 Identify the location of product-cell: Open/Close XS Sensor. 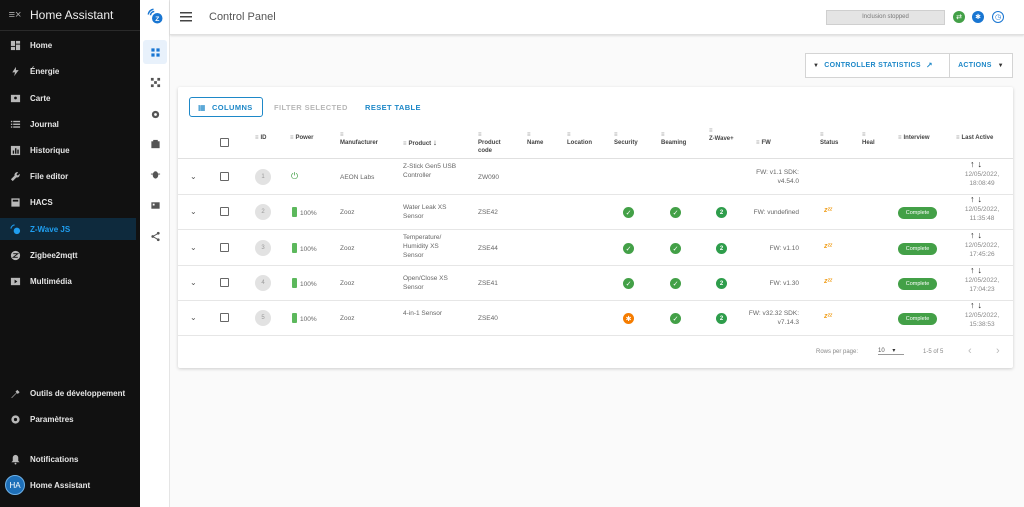
(425, 283).